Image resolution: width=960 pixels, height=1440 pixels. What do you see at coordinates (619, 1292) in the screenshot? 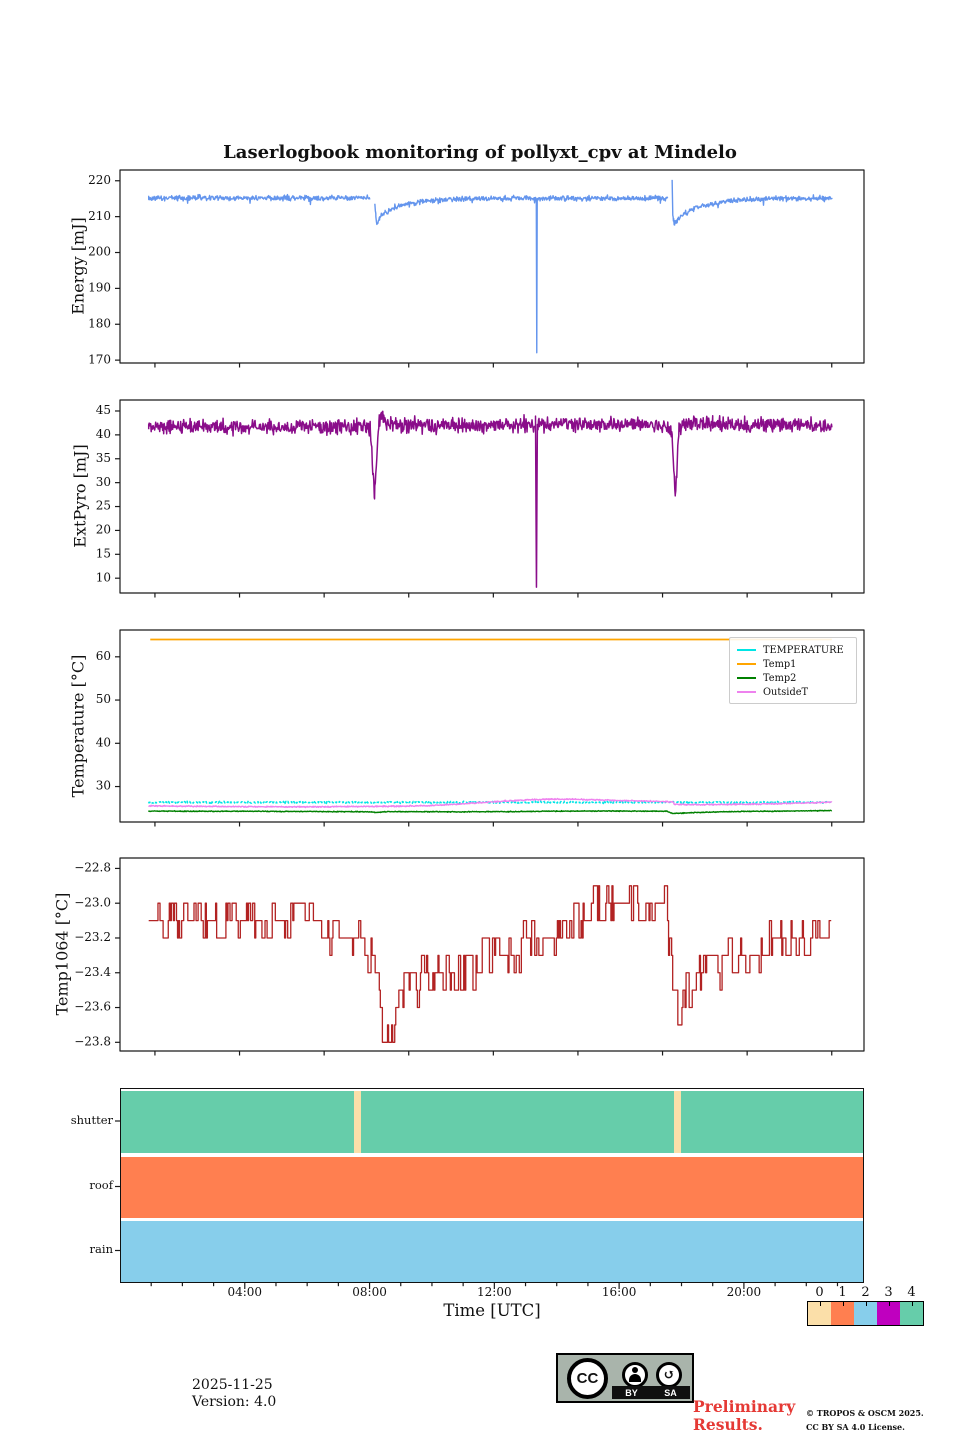
I see `xtick-label: 16:00` at bounding box center [619, 1292].